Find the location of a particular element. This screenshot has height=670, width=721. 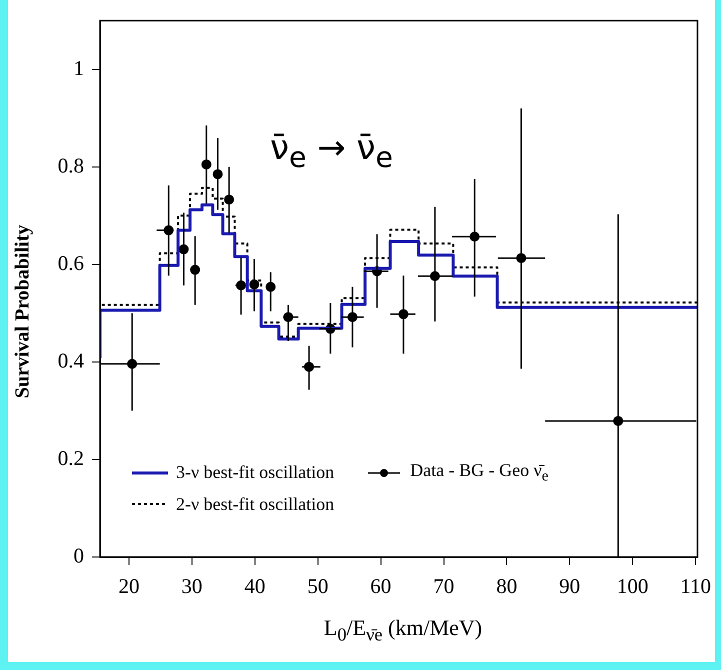

legend-label: 3-ν best-fit oscillation is located at coordinates (255, 473).